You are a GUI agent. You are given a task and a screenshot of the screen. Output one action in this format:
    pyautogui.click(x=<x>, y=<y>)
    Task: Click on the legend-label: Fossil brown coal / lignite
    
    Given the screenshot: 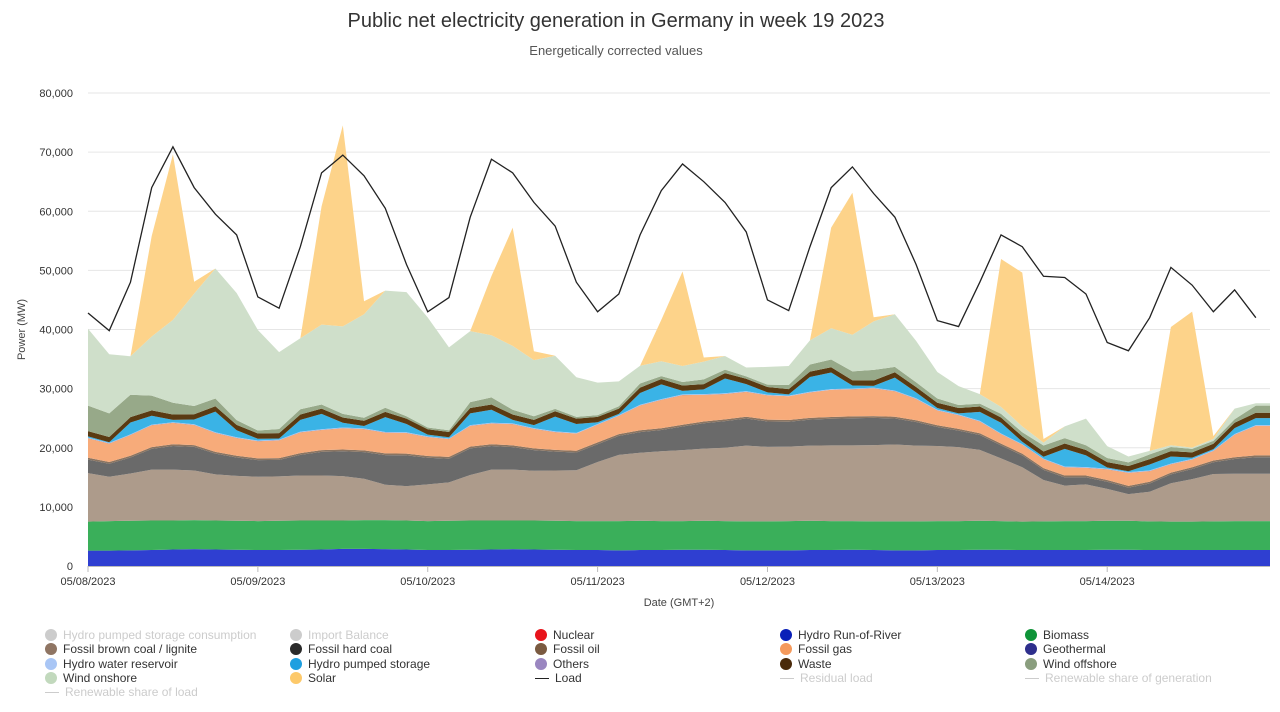 What is the action you would take?
    pyautogui.click(x=130, y=649)
    